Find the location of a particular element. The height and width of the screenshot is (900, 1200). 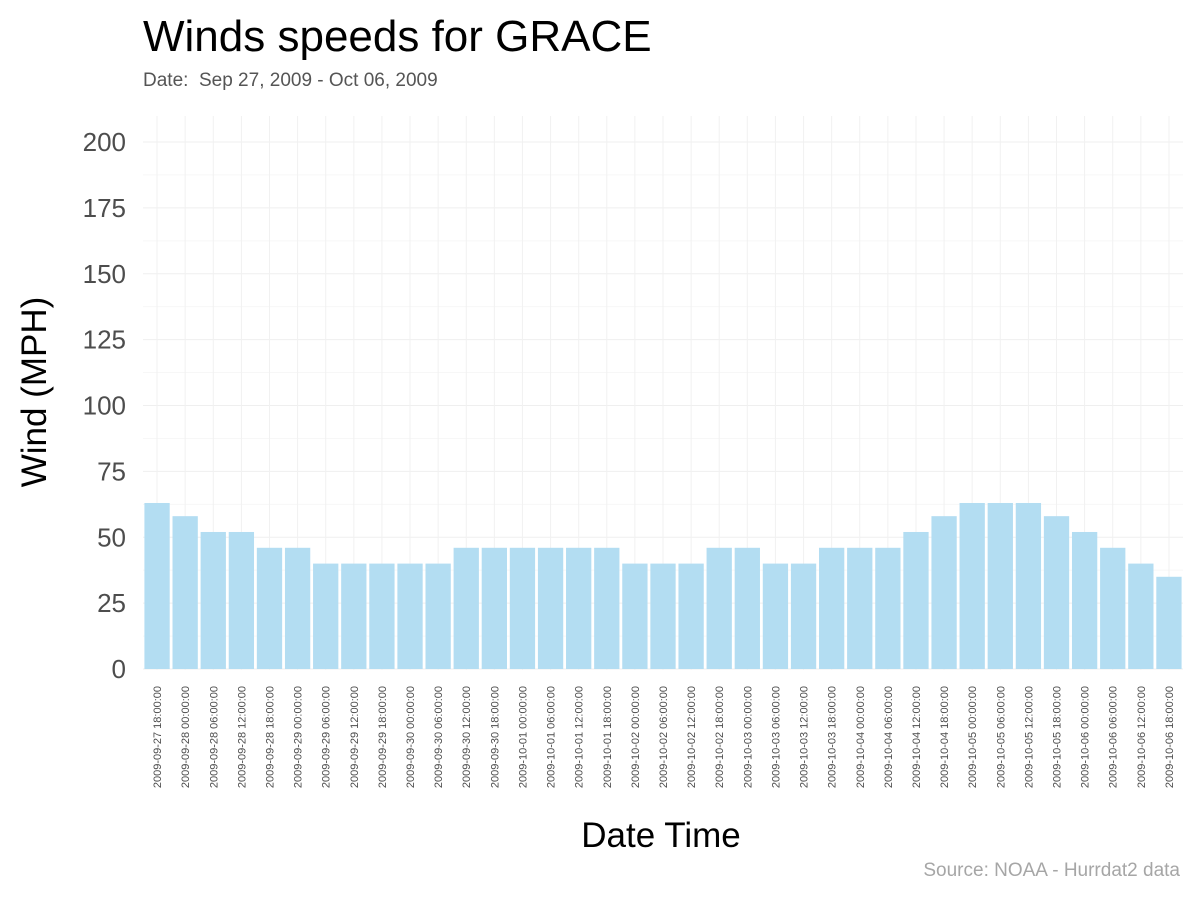

x-tick-label: 2009-10-05 18:00:00 is located at coordinates (1058, 737).